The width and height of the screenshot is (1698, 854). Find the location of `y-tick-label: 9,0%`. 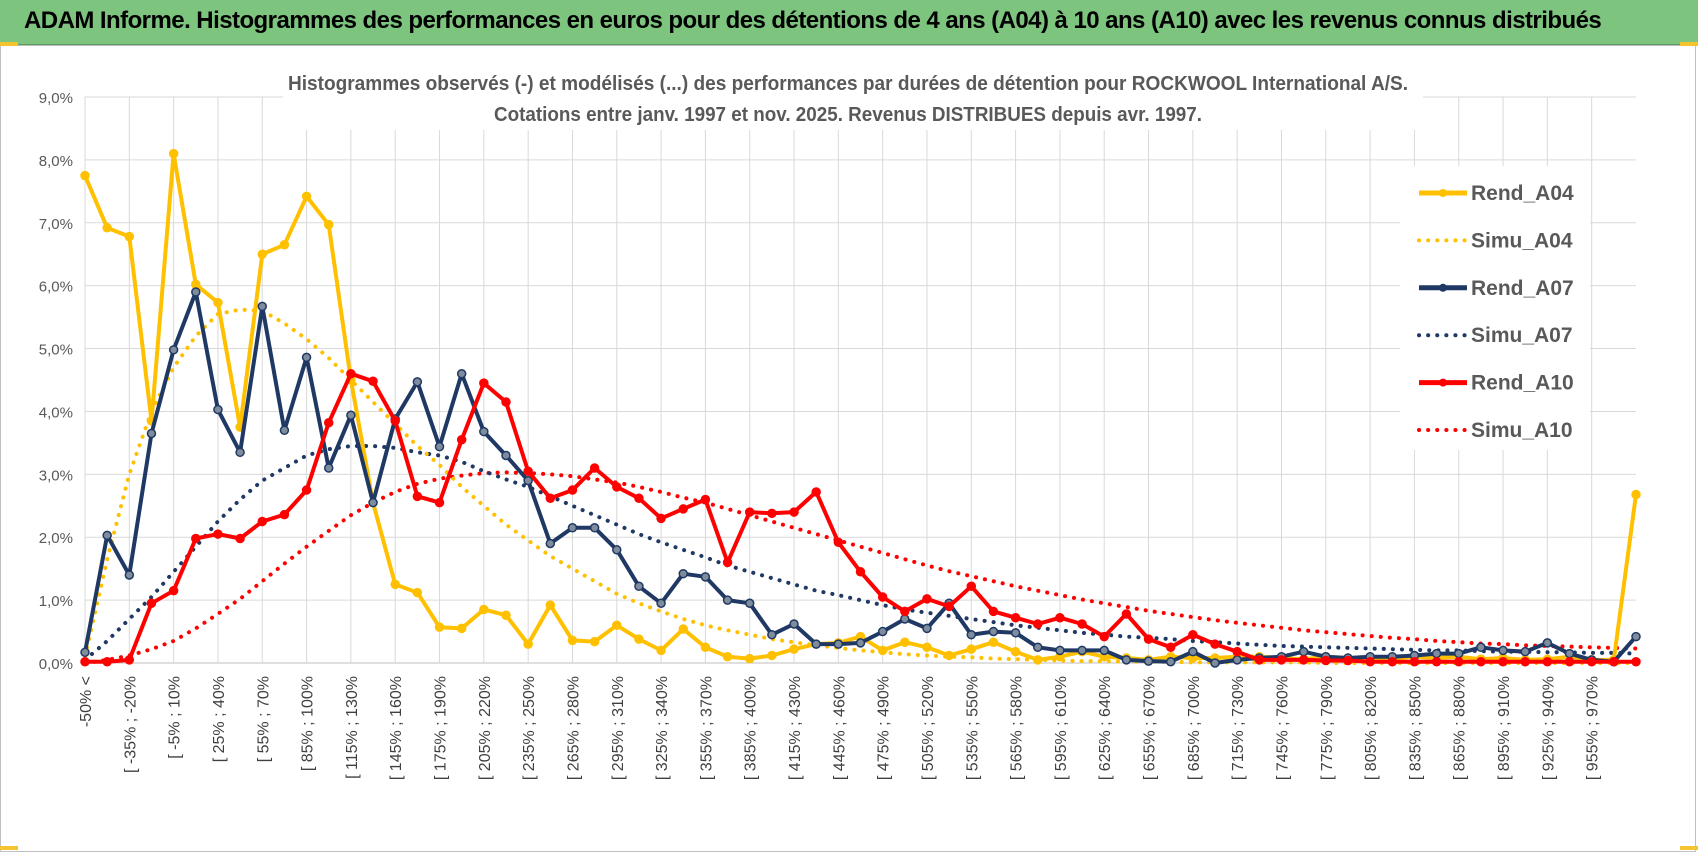

y-tick-label: 9,0% is located at coordinates (56, 98).